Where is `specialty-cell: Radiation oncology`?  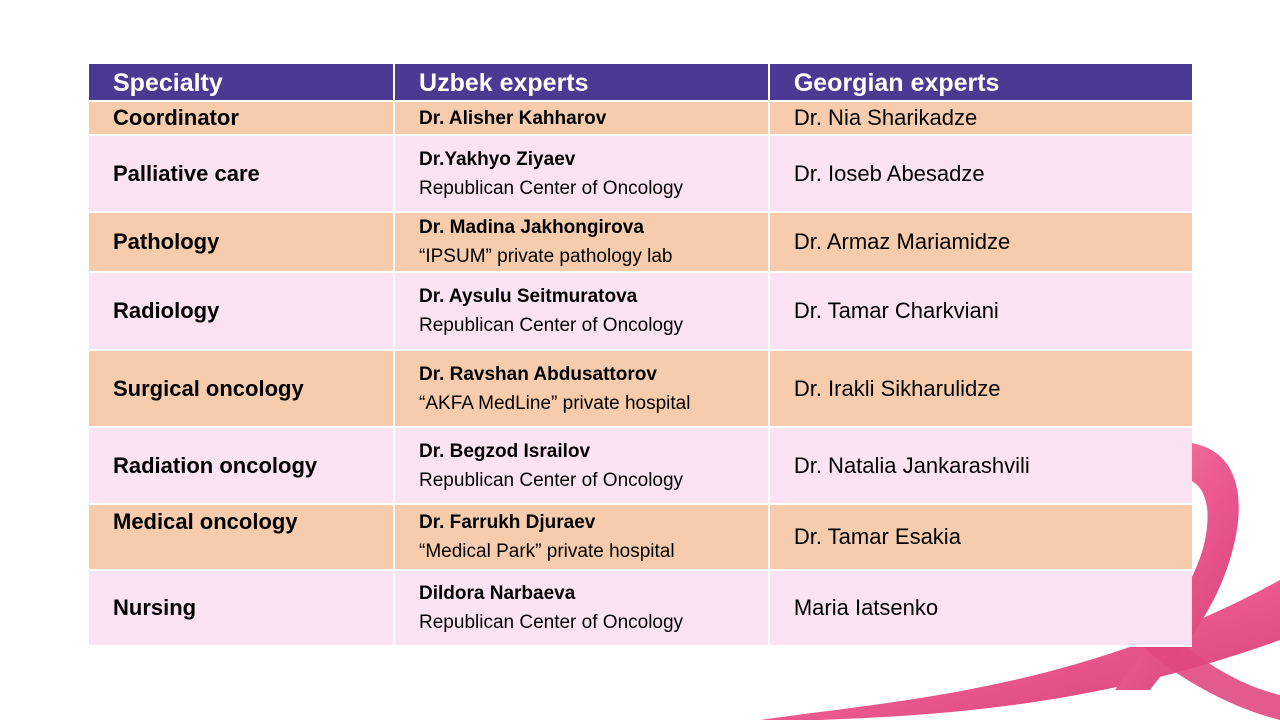
specialty-cell: Radiation oncology is located at coordinates (242, 466).